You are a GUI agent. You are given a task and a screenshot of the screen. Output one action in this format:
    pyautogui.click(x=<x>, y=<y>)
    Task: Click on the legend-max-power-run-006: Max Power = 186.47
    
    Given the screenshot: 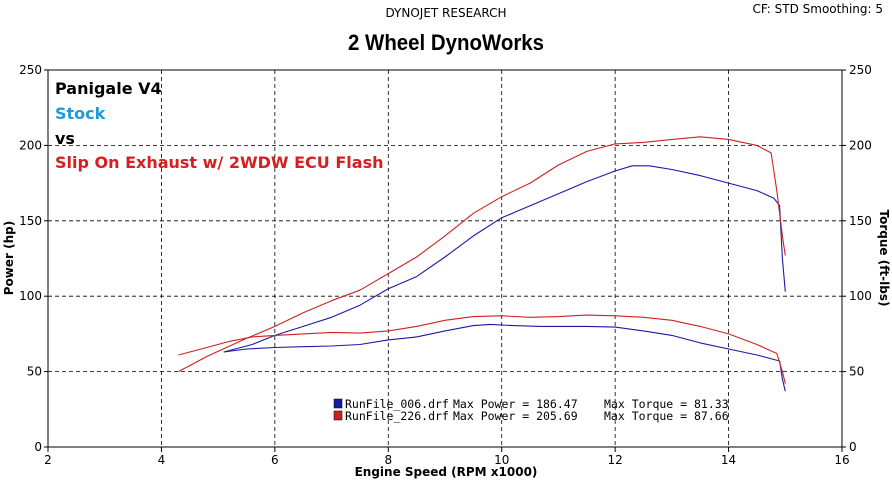 What is the action you would take?
    pyautogui.click(x=515, y=404)
    